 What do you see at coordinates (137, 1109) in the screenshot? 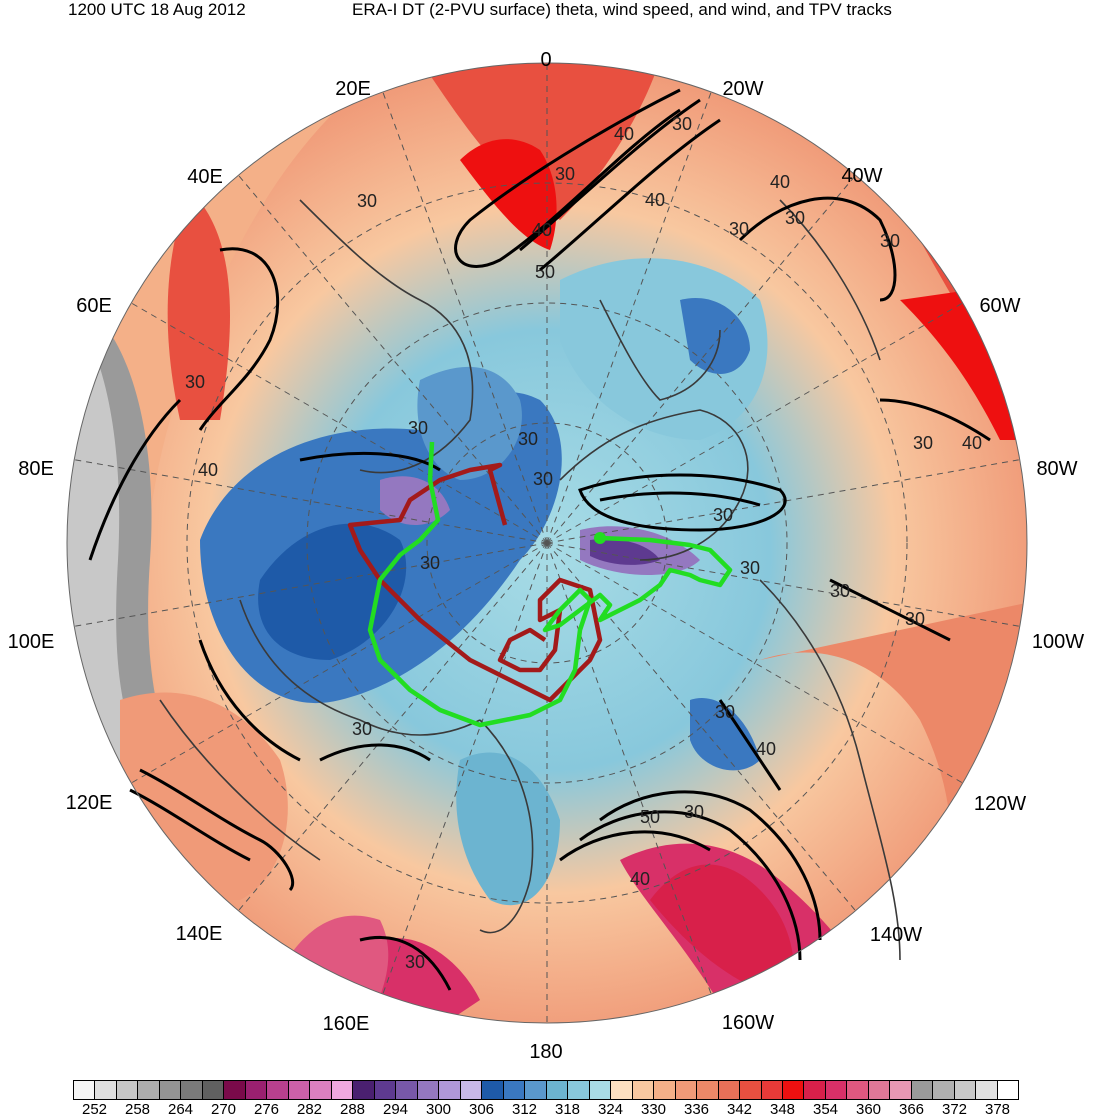
I see `colorbar-label: 258` at bounding box center [137, 1109].